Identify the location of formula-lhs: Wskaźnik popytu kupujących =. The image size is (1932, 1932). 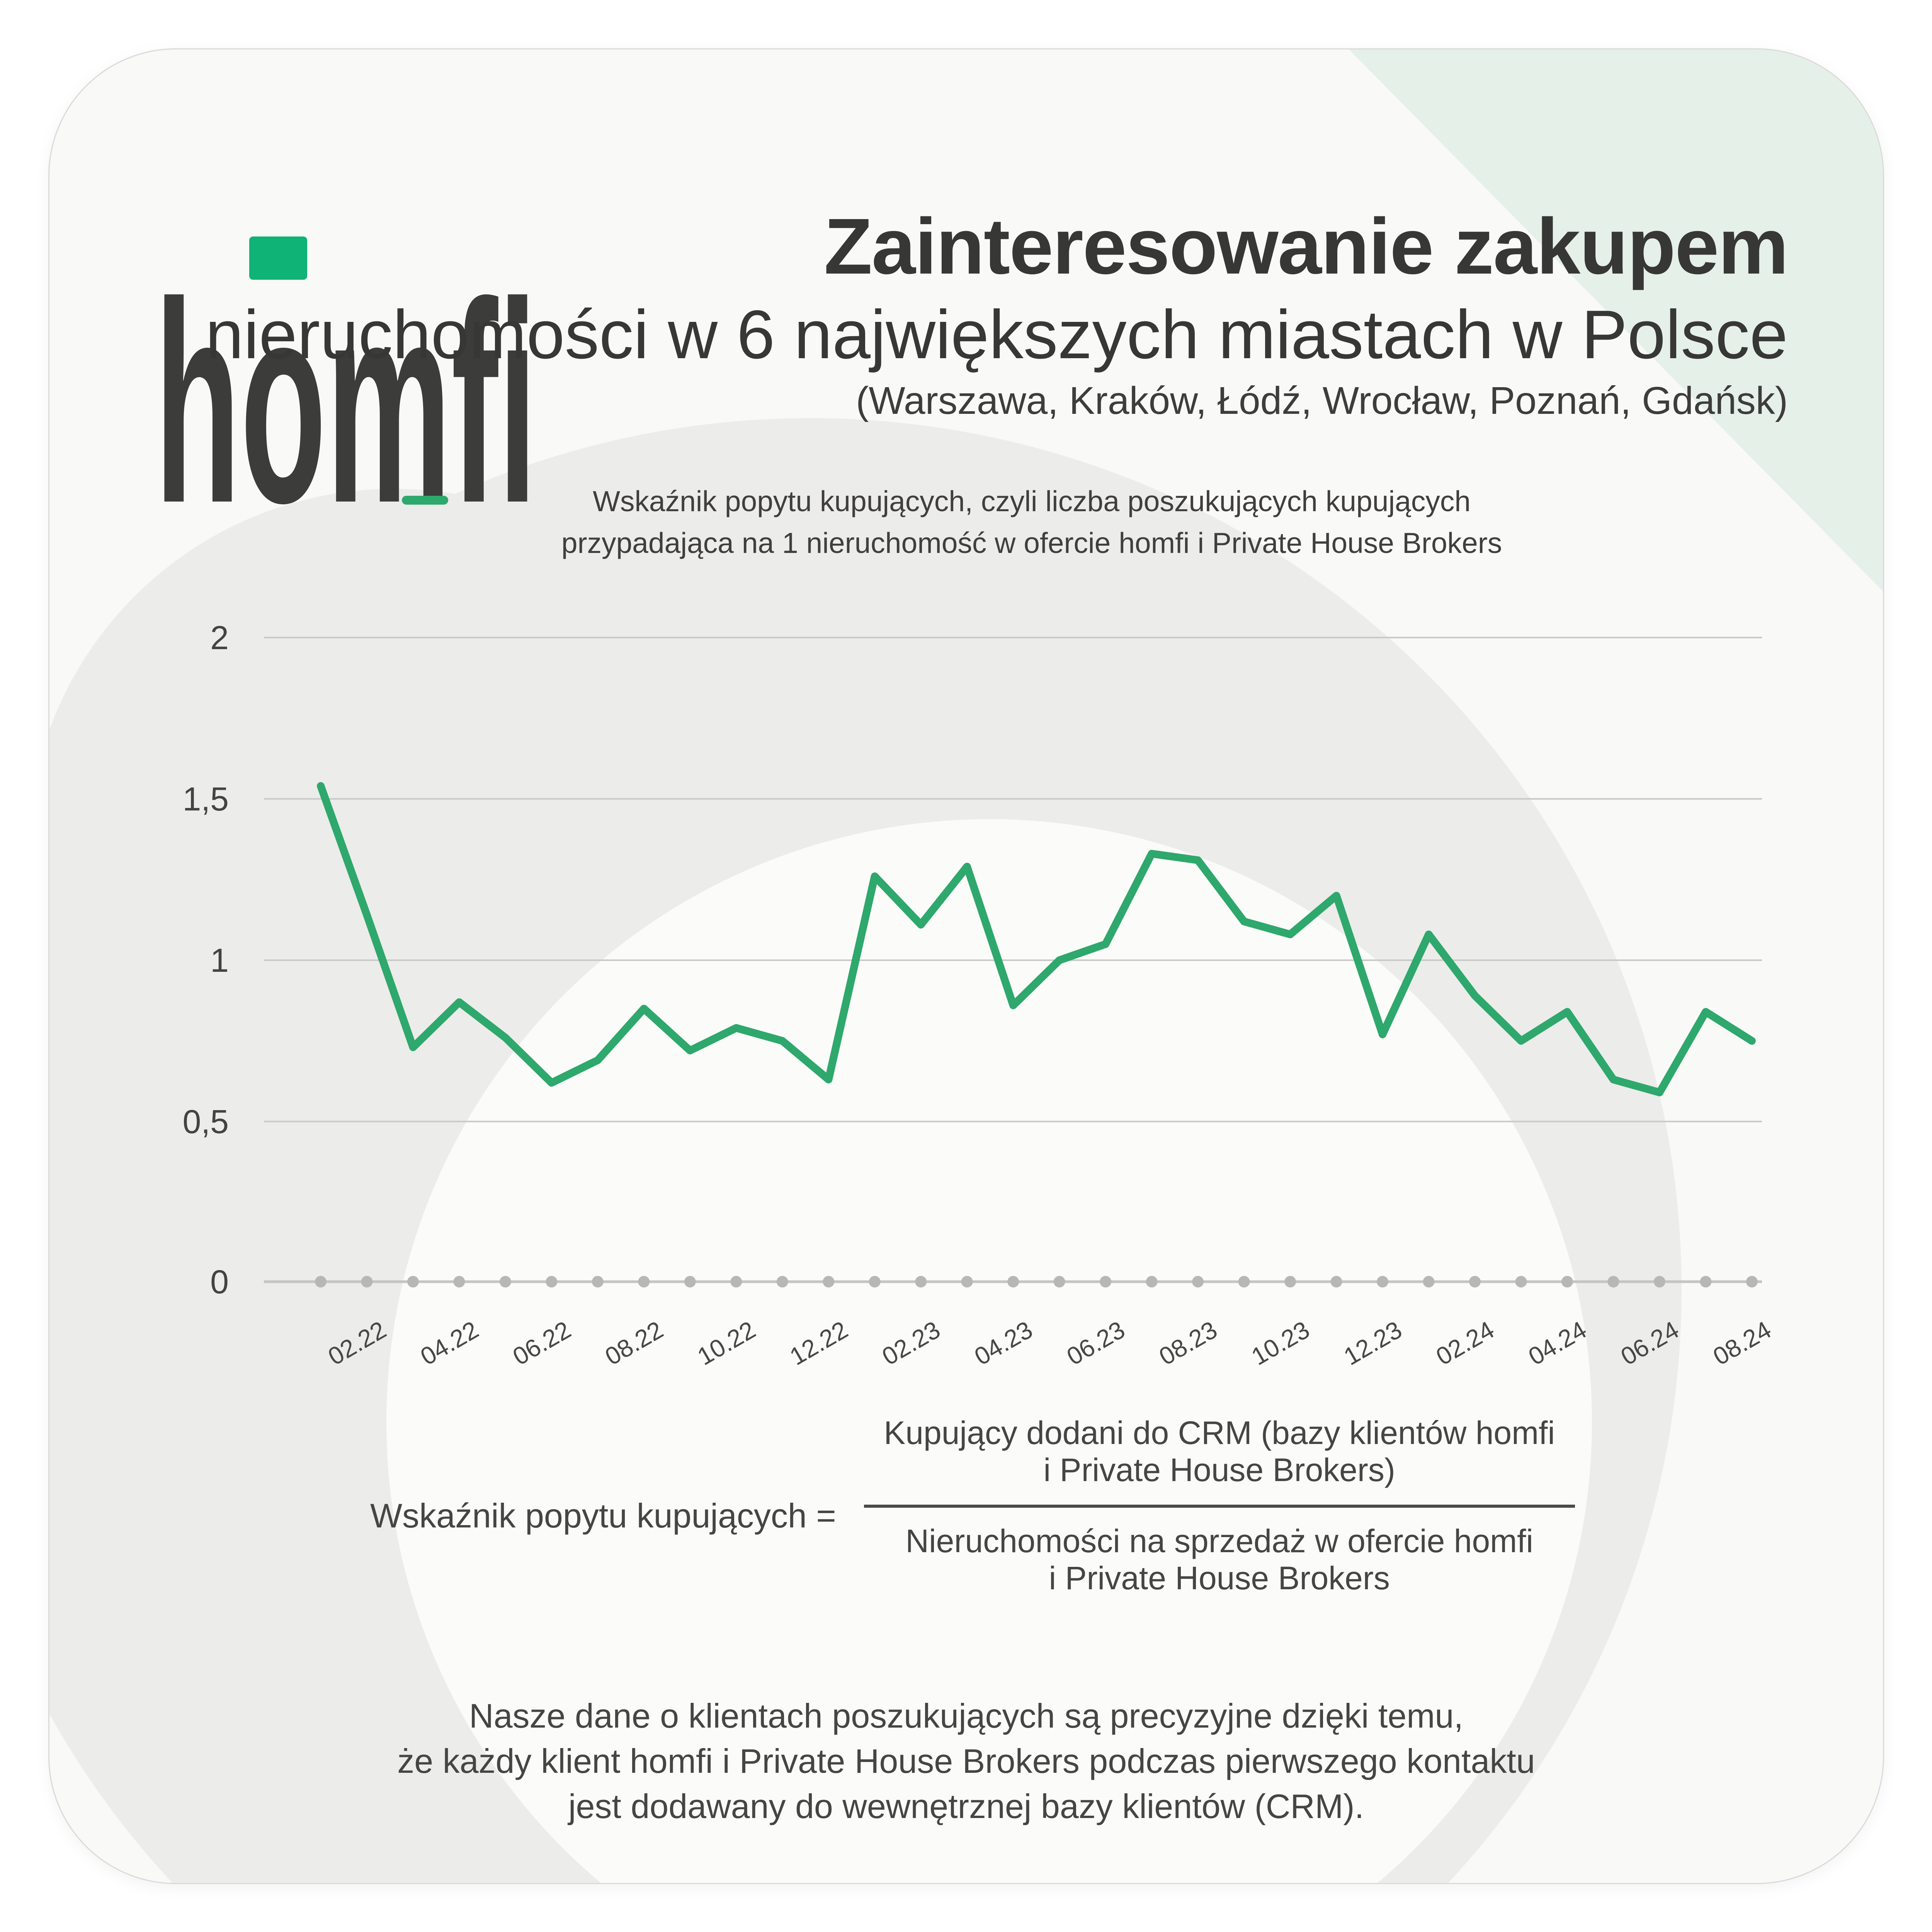
(603, 1516).